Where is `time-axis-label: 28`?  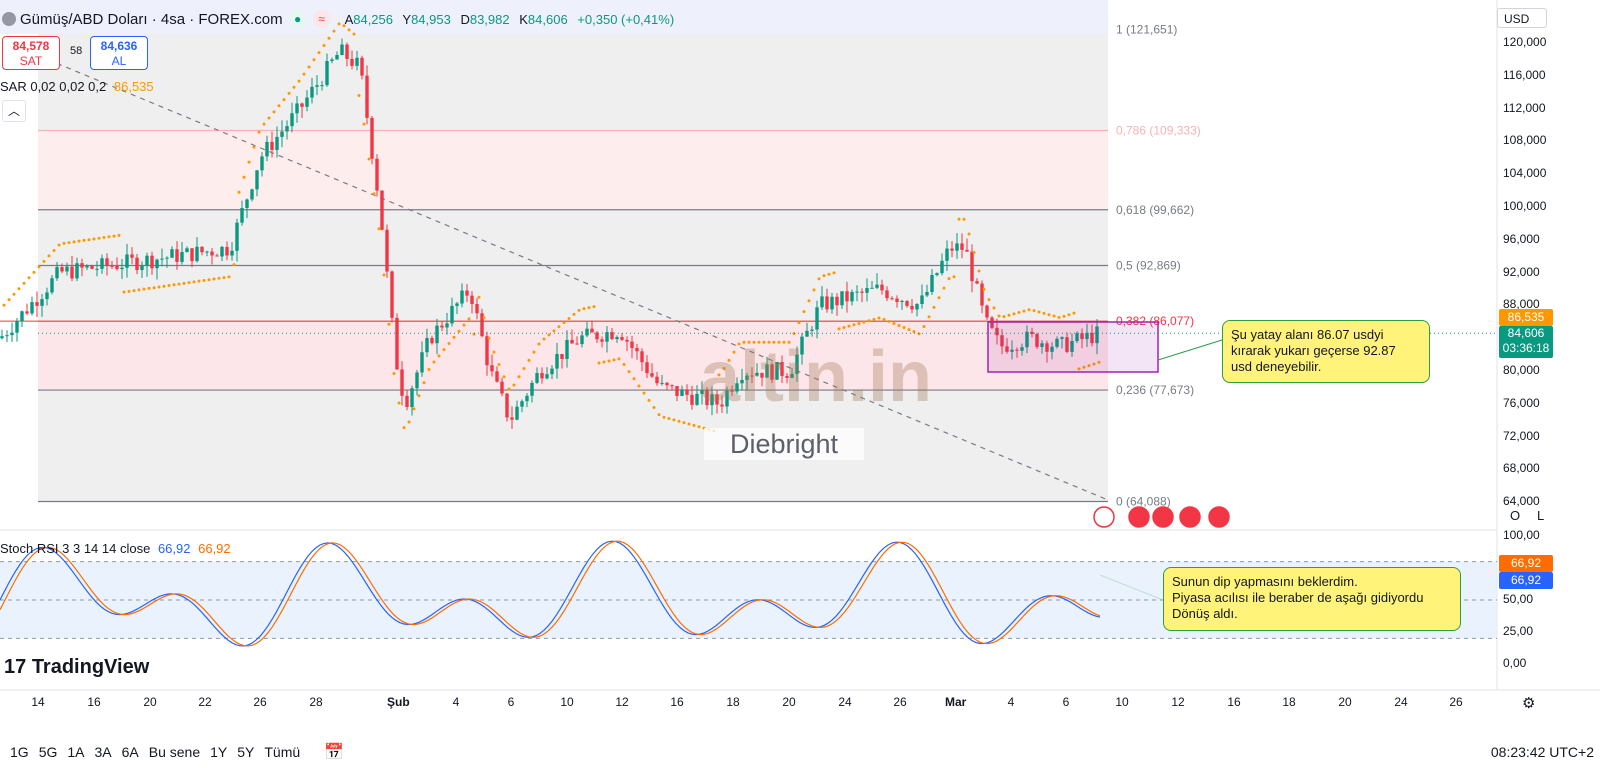 time-axis-label: 28 is located at coordinates (316, 702).